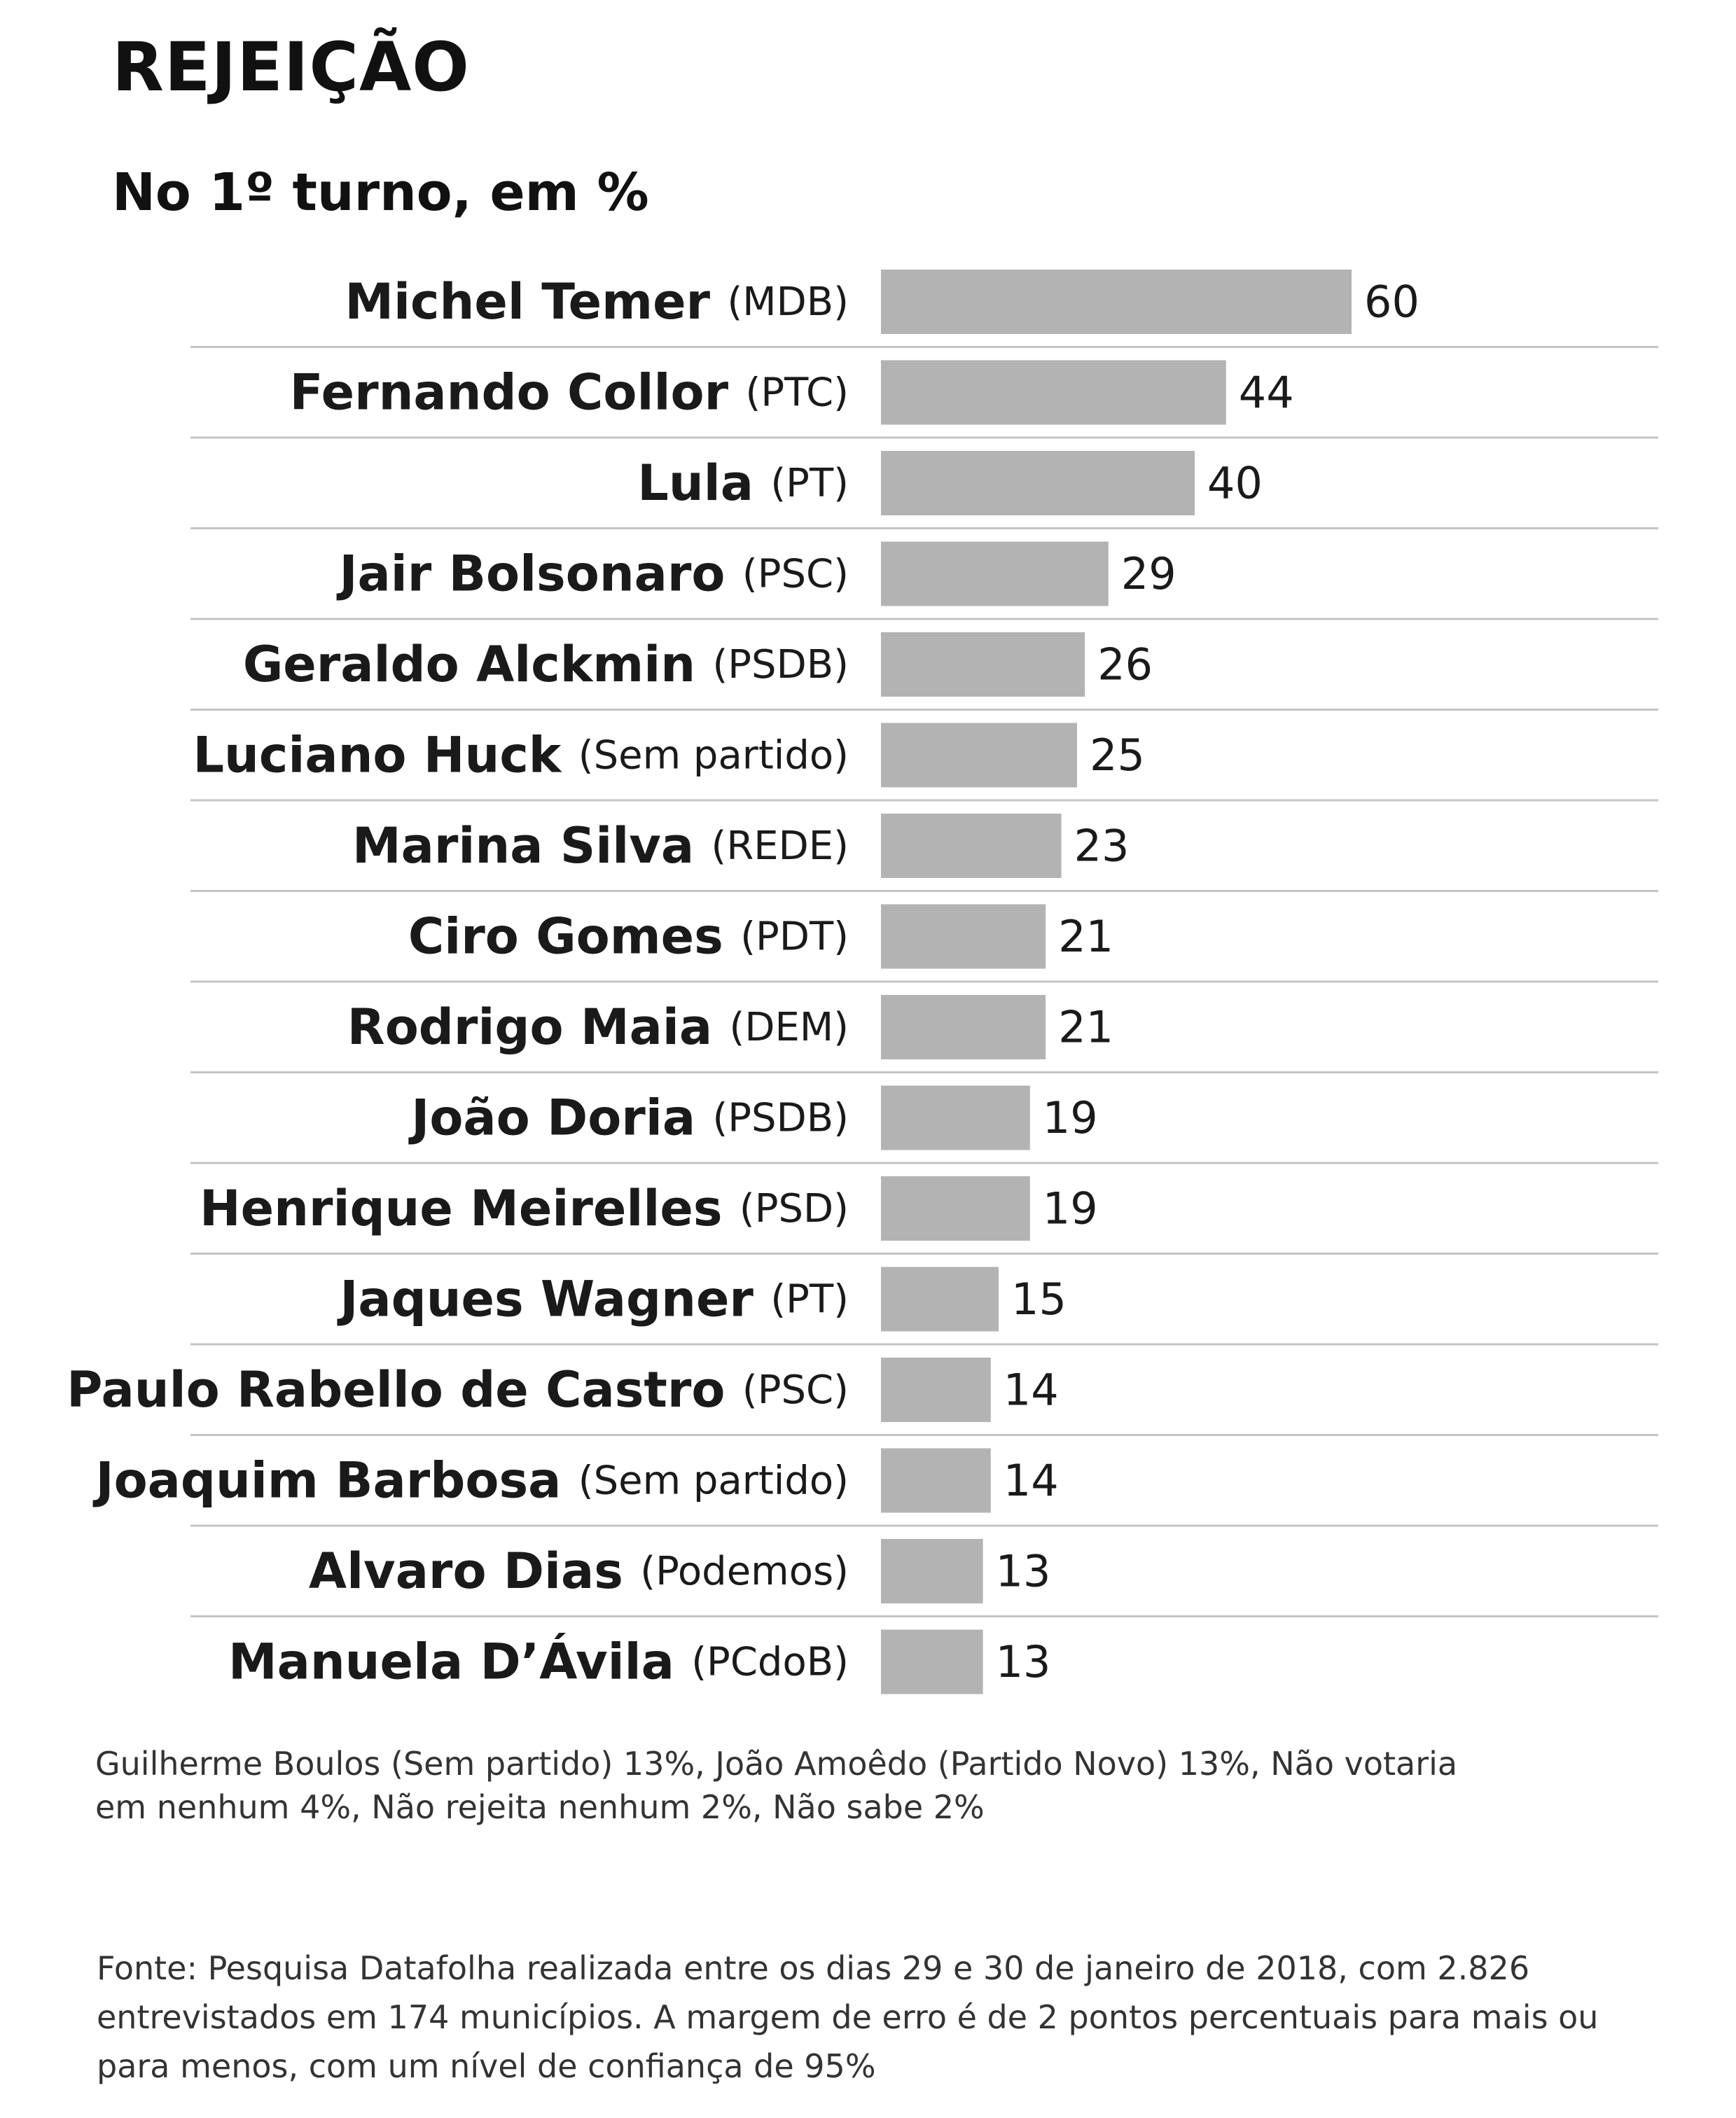 This screenshot has width=1736, height=2118. Describe the element at coordinates (1235, 483) in the screenshot. I see `bar-value-label: 40` at that location.